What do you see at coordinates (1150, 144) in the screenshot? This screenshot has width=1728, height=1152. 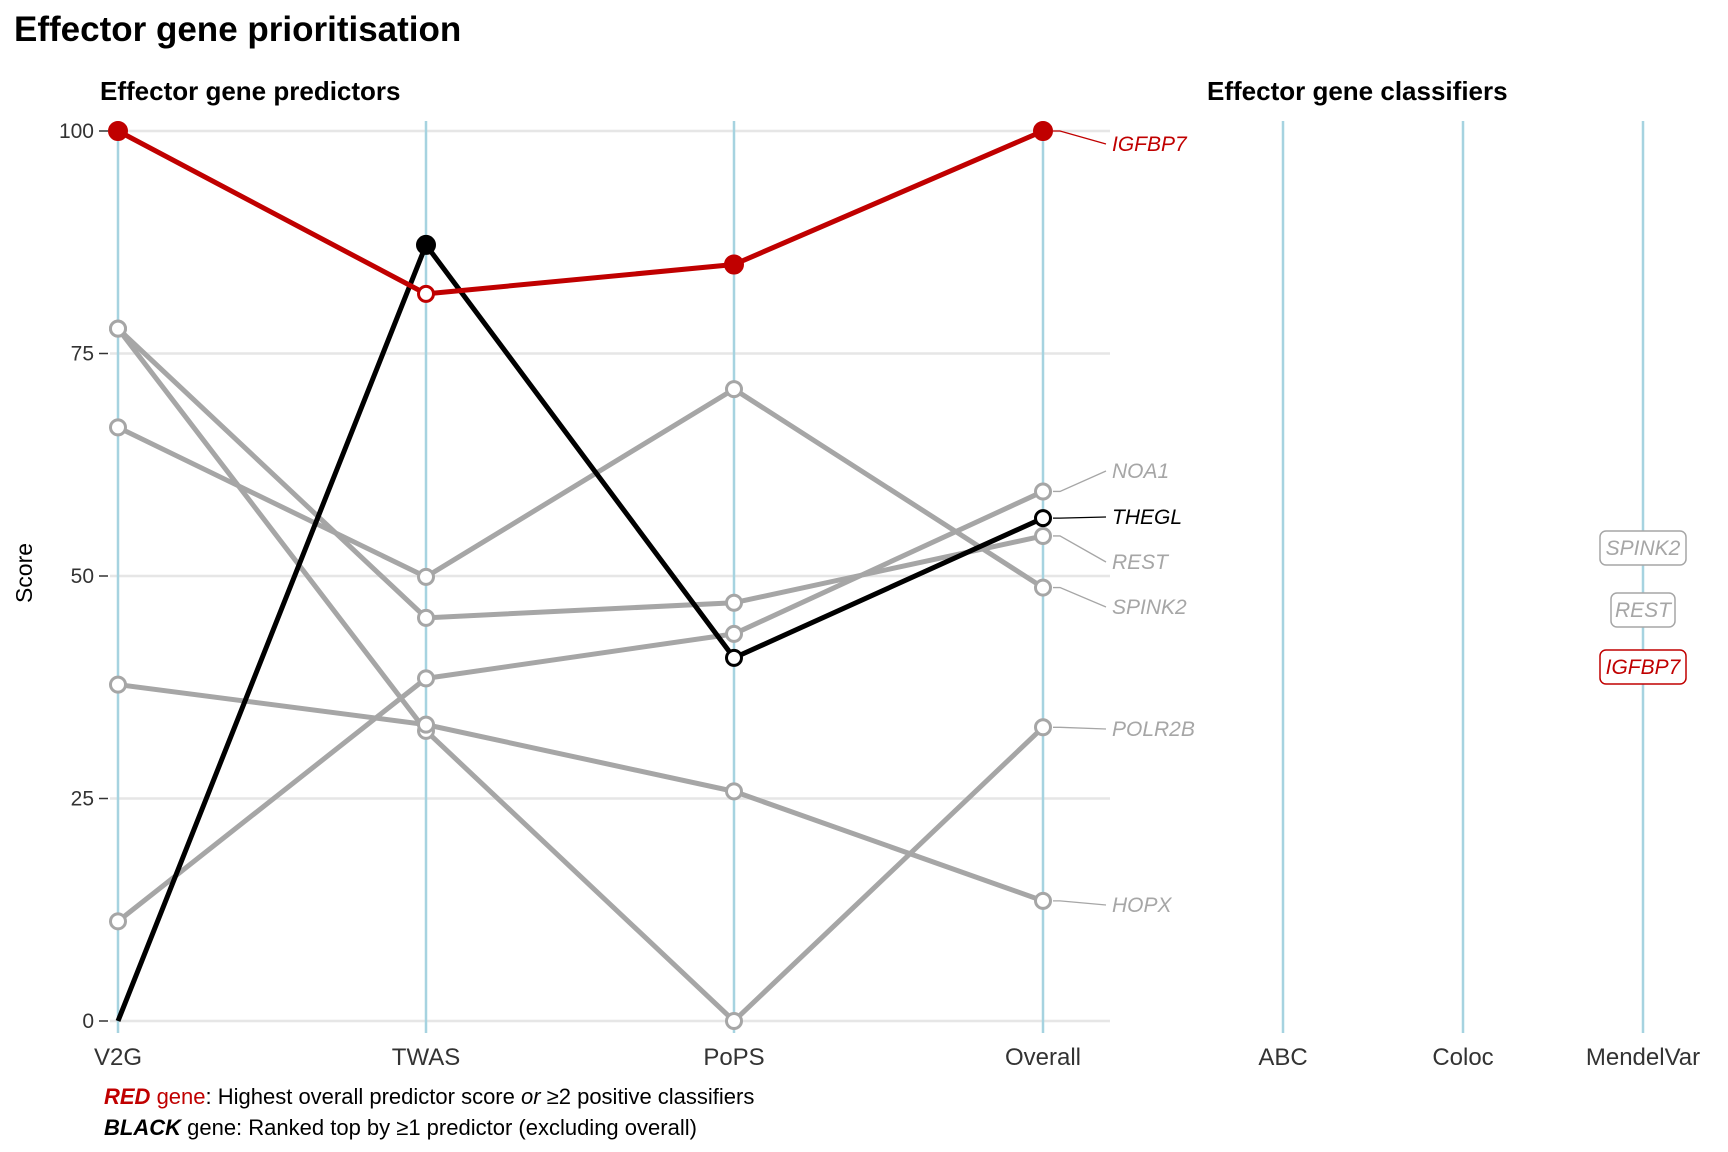 I see `gene-label-igfbp7: IGFBP7` at bounding box center [1150, 144].